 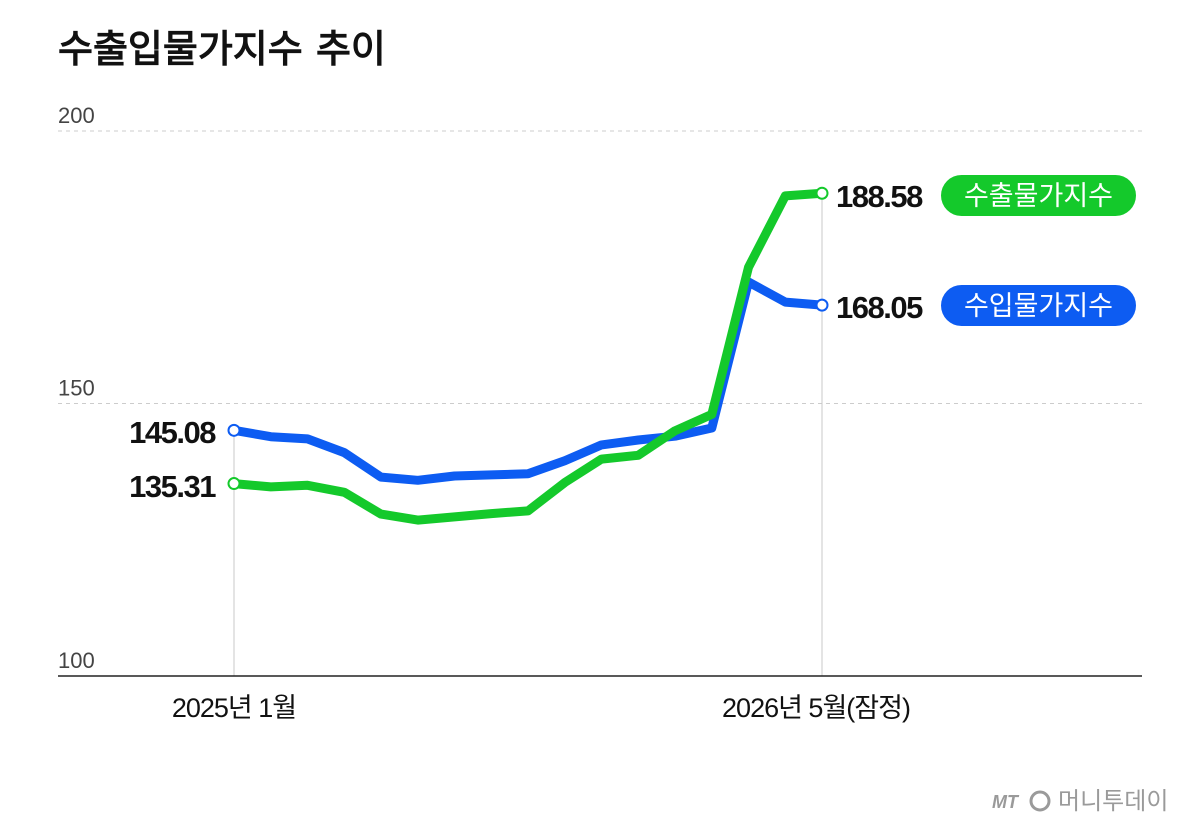 What do you see at coordinates (879, 307) in the screenshot?
I see `end-label-import: 168.05` at bounding box center [879, 307].